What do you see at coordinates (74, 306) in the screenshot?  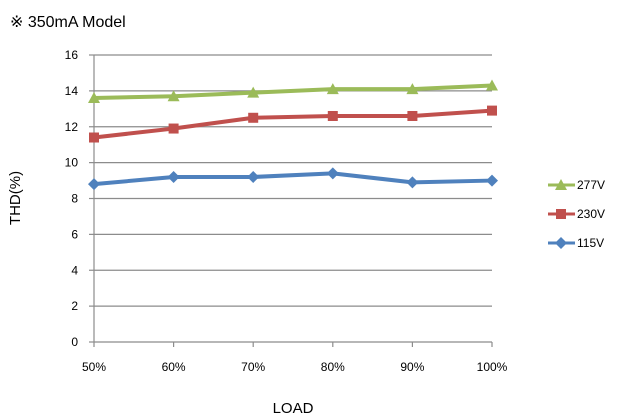 I see `y-tick-label: 2` at bounding box center [74, 306].